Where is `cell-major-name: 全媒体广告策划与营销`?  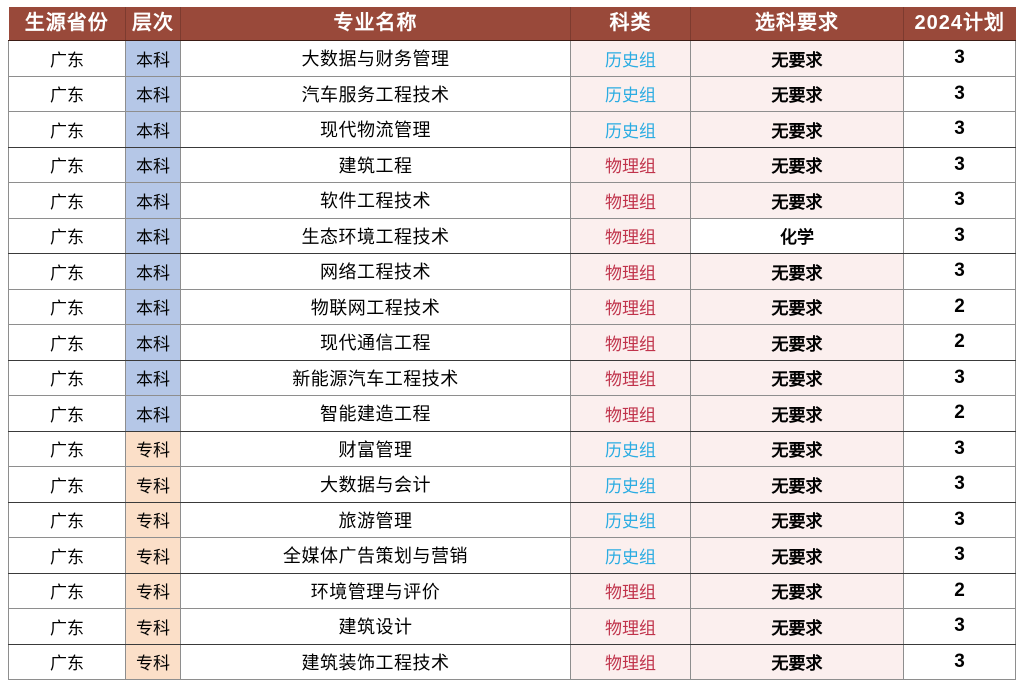
cell-major-name: 全媒体广告策划与营销 is located at coordinates (375, 555).